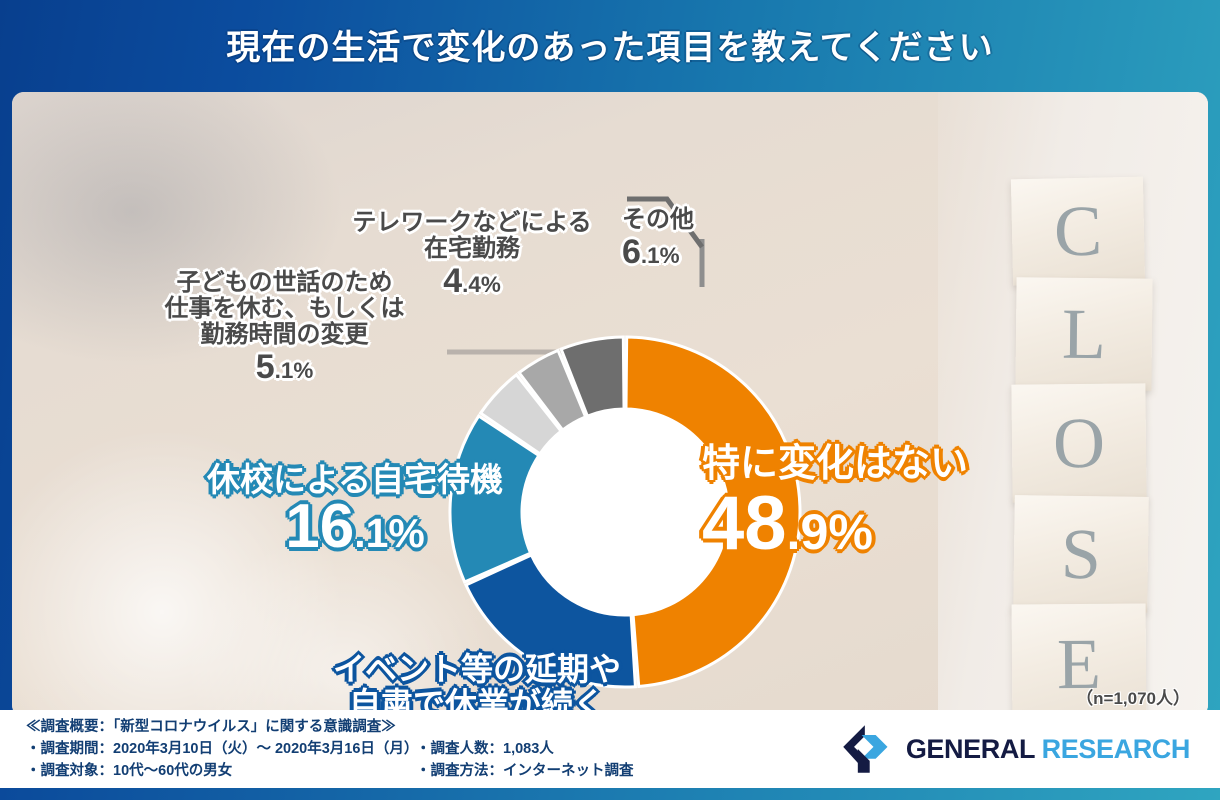 The width and height of the screenshot is (1220, 800). I want to click on slice-label-event-line1: イベント等の延期や, so click(476, 669).